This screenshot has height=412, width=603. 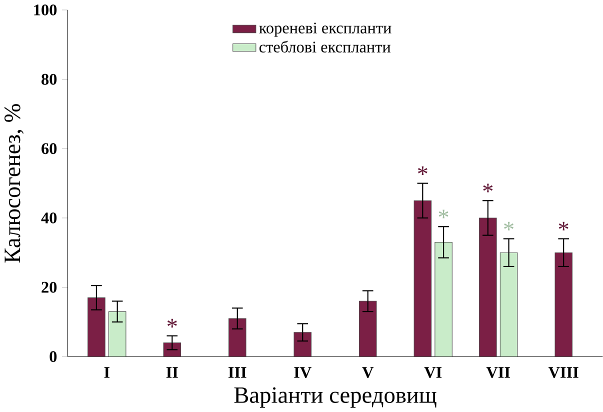 What do you see at coordinates (433, 372) in the screenshot?
I see `x-tick-label: VI` at bounding box center [433, 372].